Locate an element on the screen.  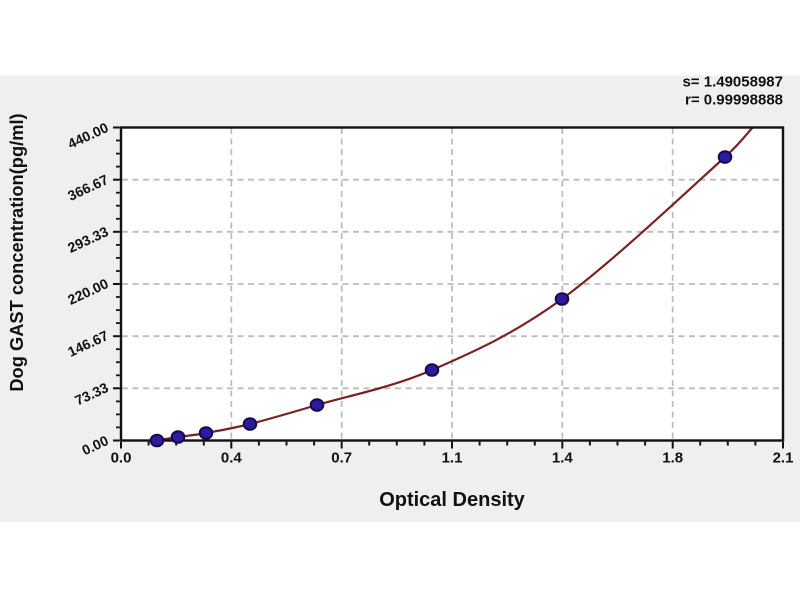
svg-text: 0.4 is located at coordinates (232, 458).